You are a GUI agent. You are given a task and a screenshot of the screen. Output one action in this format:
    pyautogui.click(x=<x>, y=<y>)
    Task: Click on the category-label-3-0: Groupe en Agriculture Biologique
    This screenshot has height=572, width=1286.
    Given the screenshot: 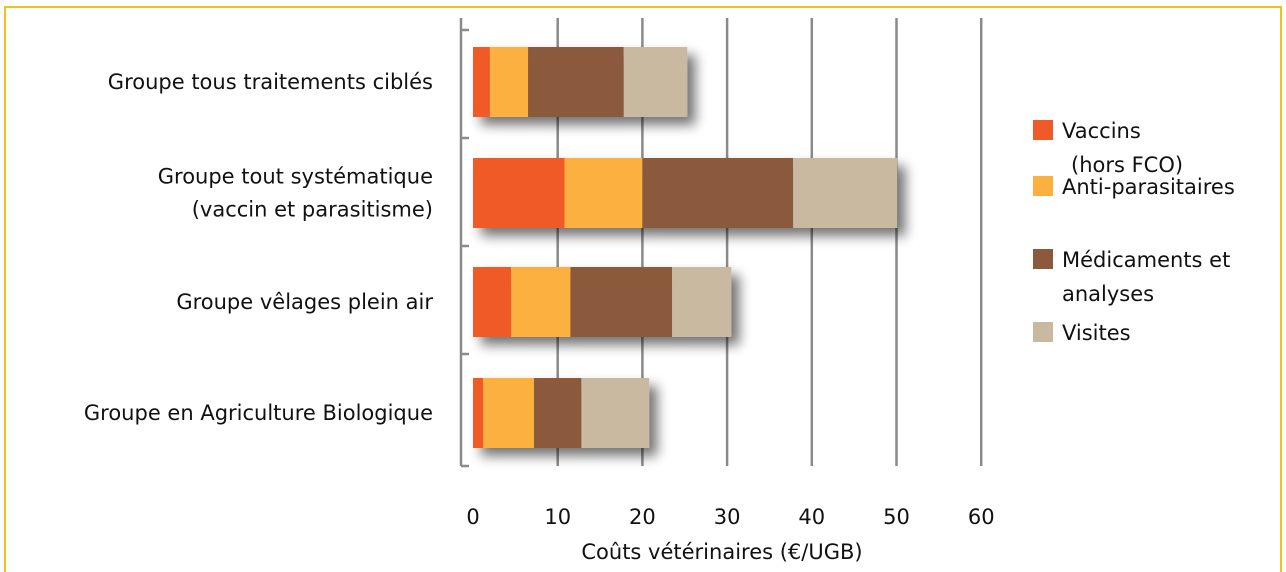 What is the action you would take?
    pyautogui.click(x=258, y=413)
    